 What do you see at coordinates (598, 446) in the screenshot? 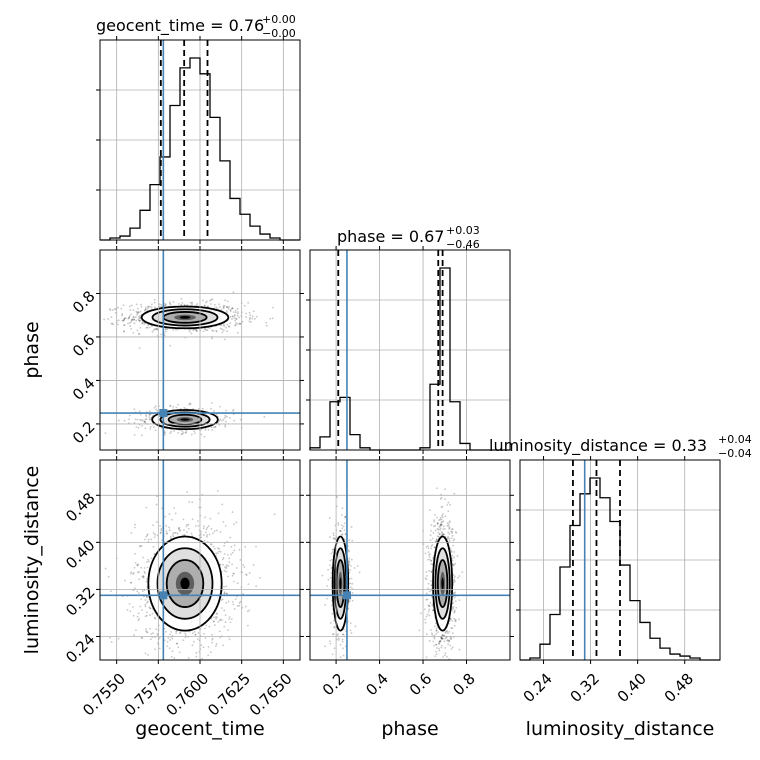
I see `title-luminosity-distance: luminosity_distance = 0.33` at bounding box center [598, 446].